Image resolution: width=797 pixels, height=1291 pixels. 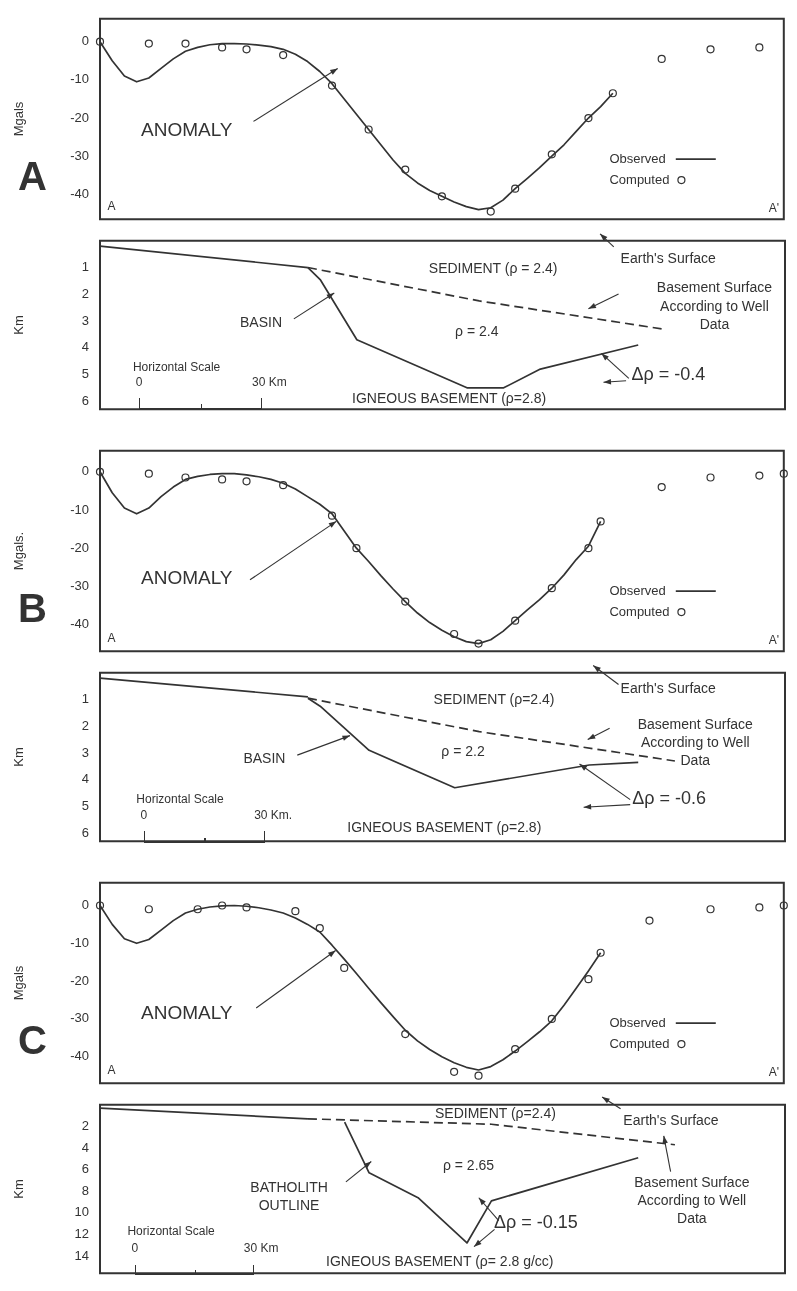 I want to click on annotation: ρ = 2.65, so click(x=468, y=1165).